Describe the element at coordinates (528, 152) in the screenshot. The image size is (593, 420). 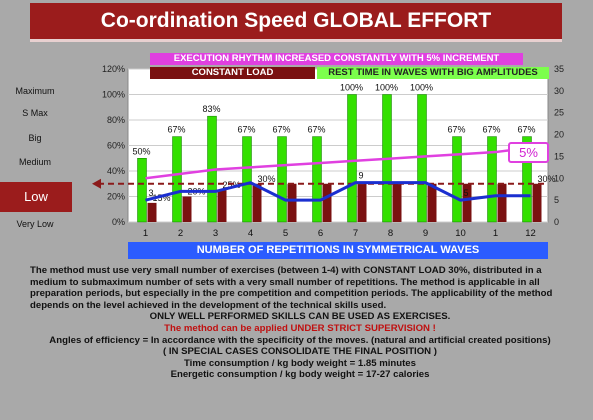
I see `percent-badge: 5%` at that location.